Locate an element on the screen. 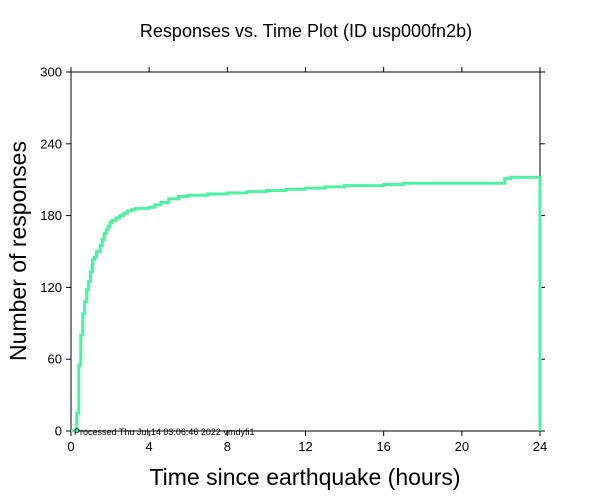  y-tick-label-120: 120 is located at coordinates (51, 287).